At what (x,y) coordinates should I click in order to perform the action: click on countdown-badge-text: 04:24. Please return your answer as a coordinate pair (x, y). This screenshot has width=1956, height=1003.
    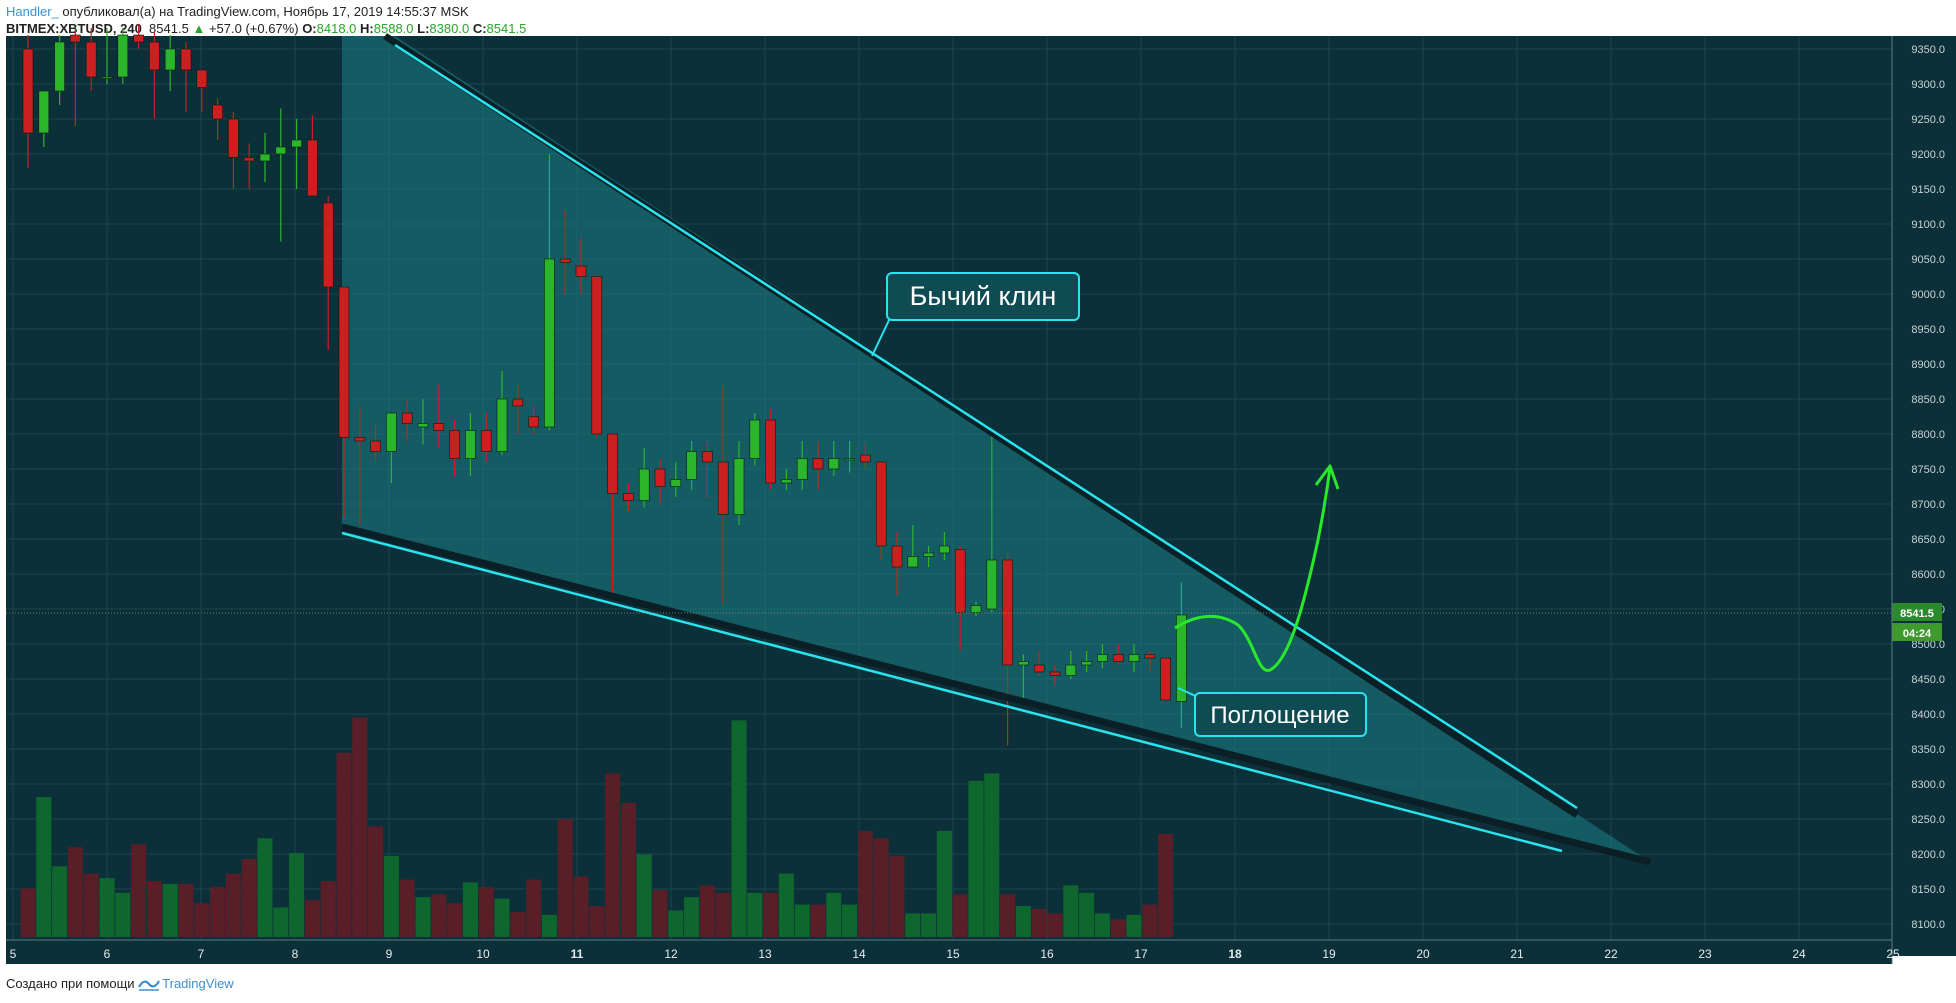
    Looking at the image, I should click on (1917, 634).